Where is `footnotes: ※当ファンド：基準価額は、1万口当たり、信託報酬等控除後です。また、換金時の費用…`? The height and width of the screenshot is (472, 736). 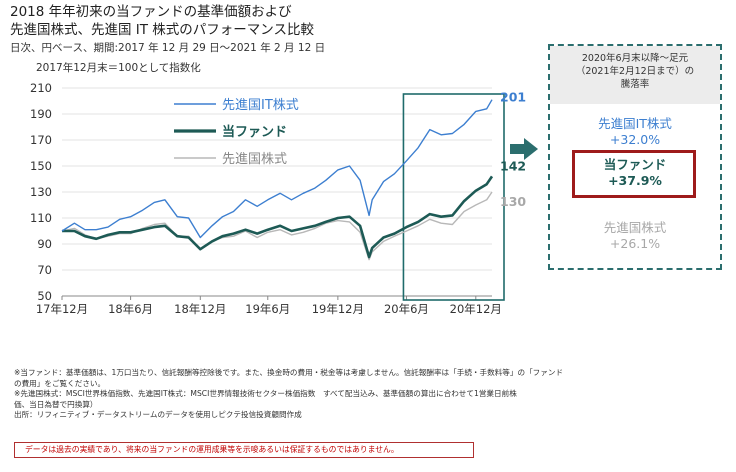 footnotes: ※当ファンド：基準価額は、1万口当たり、信託報酬等控除後です。また、換金時の費用… is located at coordinates (288, 394).